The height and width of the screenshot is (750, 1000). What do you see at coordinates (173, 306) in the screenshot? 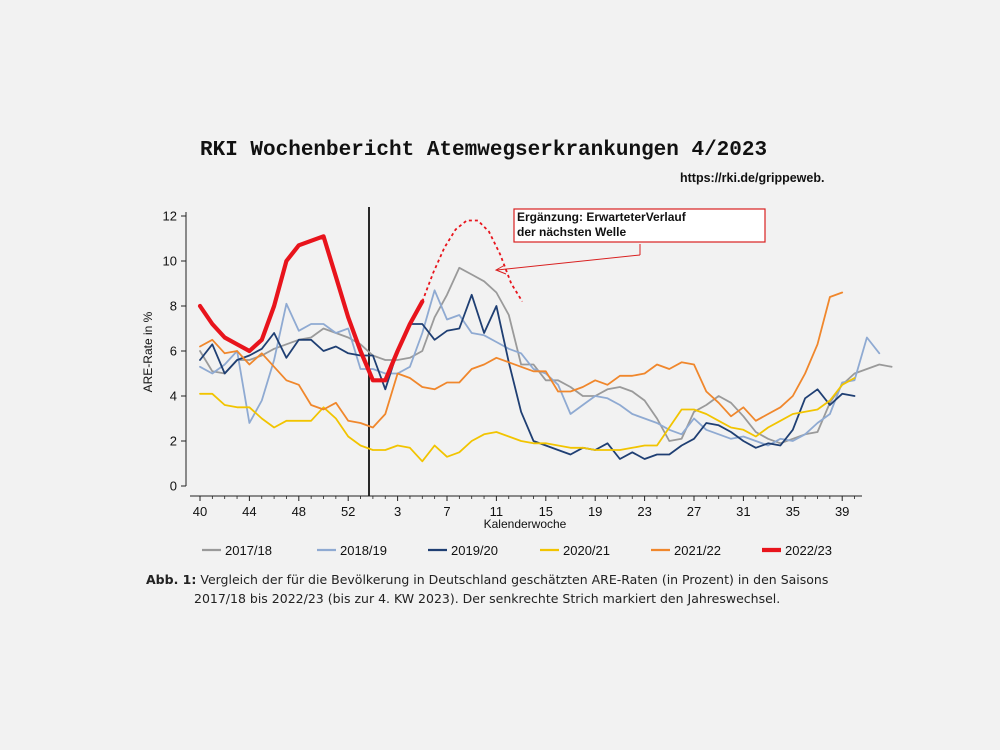
I see `y-tick-label: 8` at bounding box center [173, 306].